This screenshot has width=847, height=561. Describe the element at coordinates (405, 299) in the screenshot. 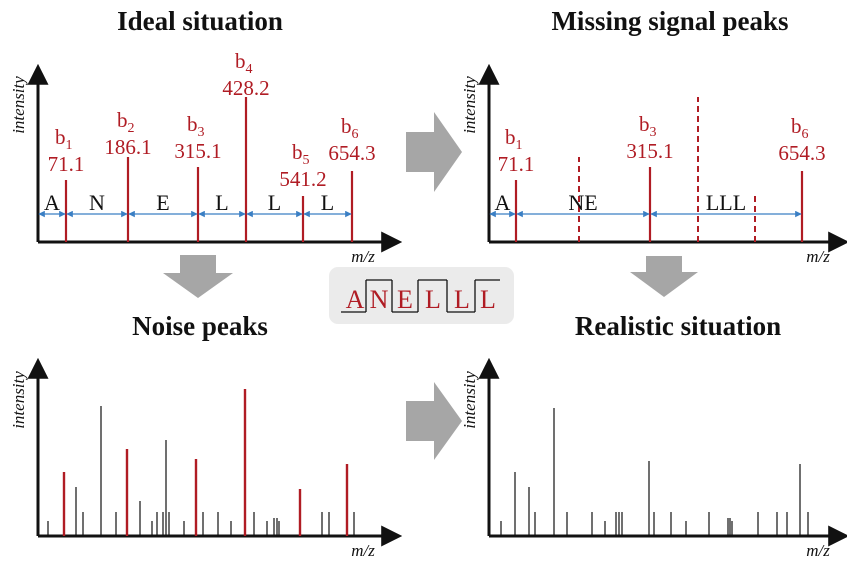

I see `sequence-letter: E` at that location.